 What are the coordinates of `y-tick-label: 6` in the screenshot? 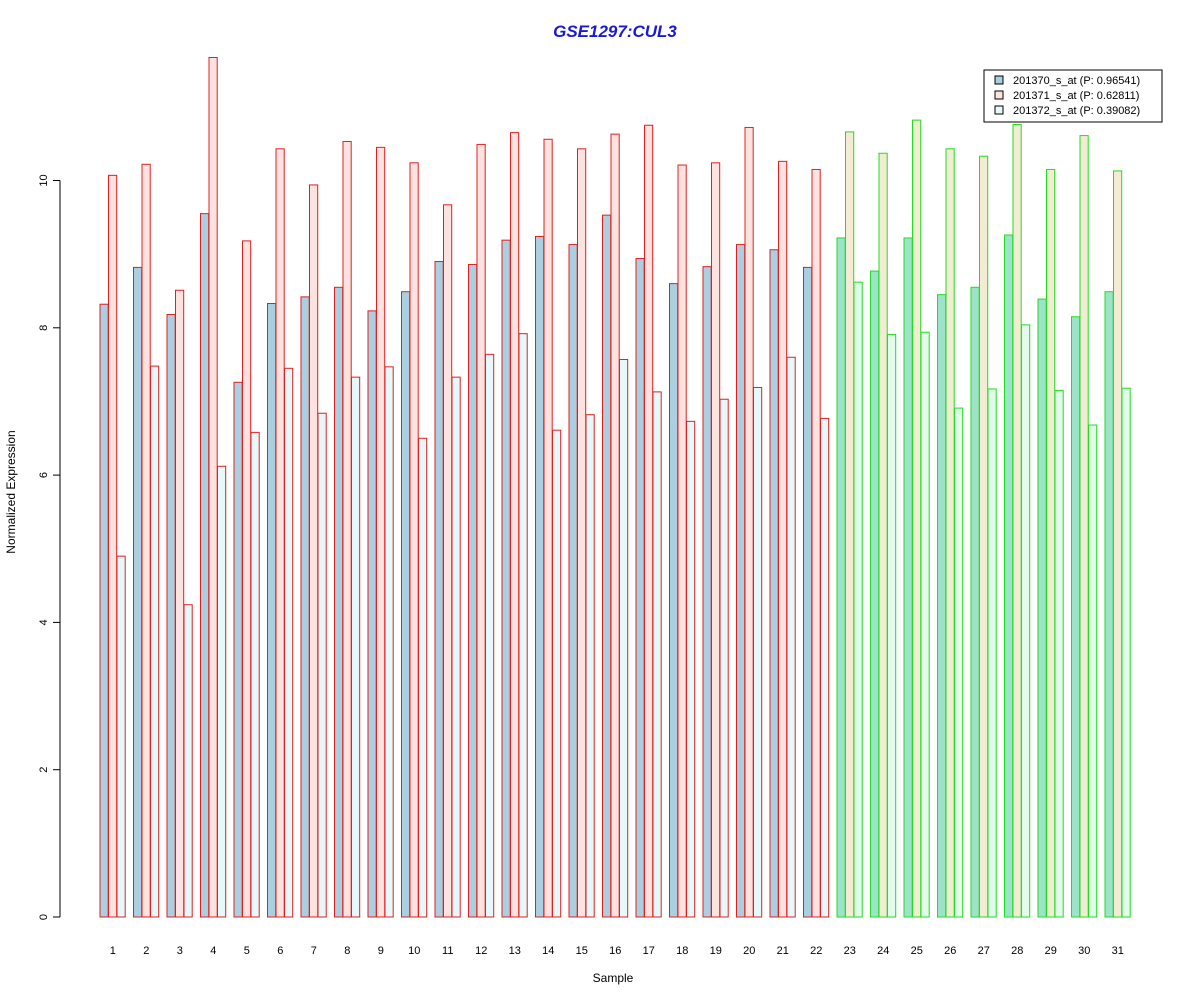 It's located at (44, 475).